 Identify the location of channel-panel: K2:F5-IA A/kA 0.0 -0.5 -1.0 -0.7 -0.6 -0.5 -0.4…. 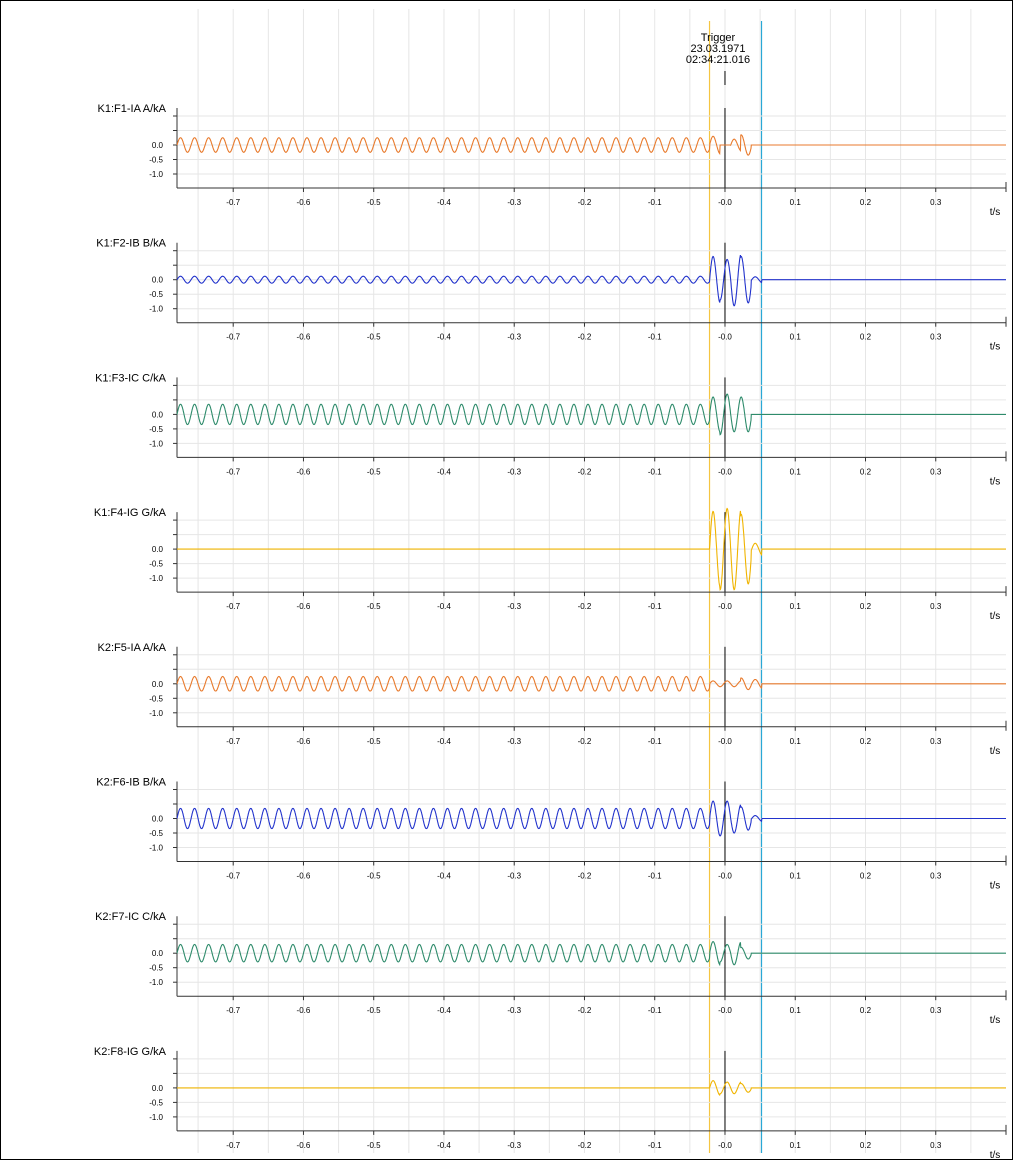
(552, 699).